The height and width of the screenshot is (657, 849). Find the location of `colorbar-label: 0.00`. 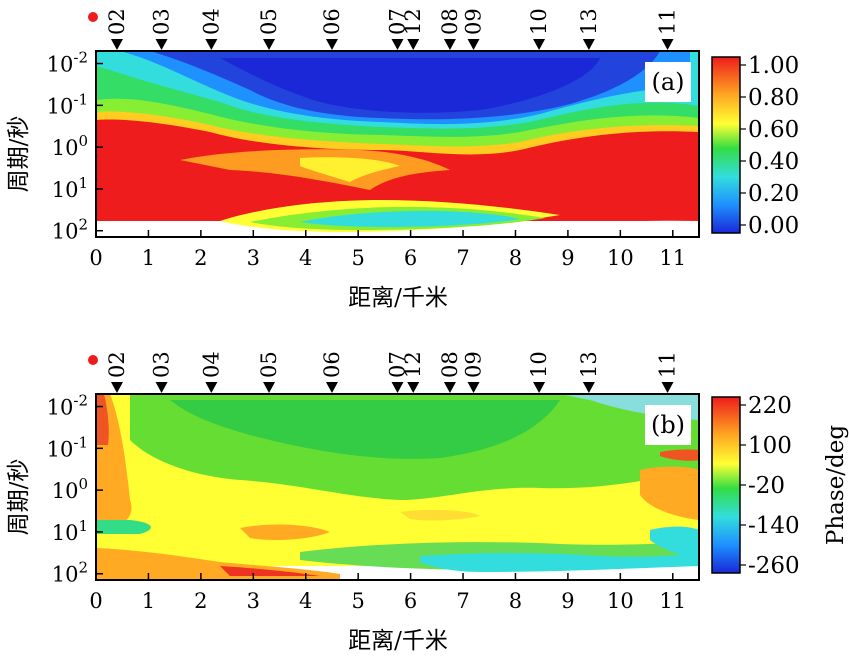

colorbar-label: 0.00 is located at coordinates (773, 226).